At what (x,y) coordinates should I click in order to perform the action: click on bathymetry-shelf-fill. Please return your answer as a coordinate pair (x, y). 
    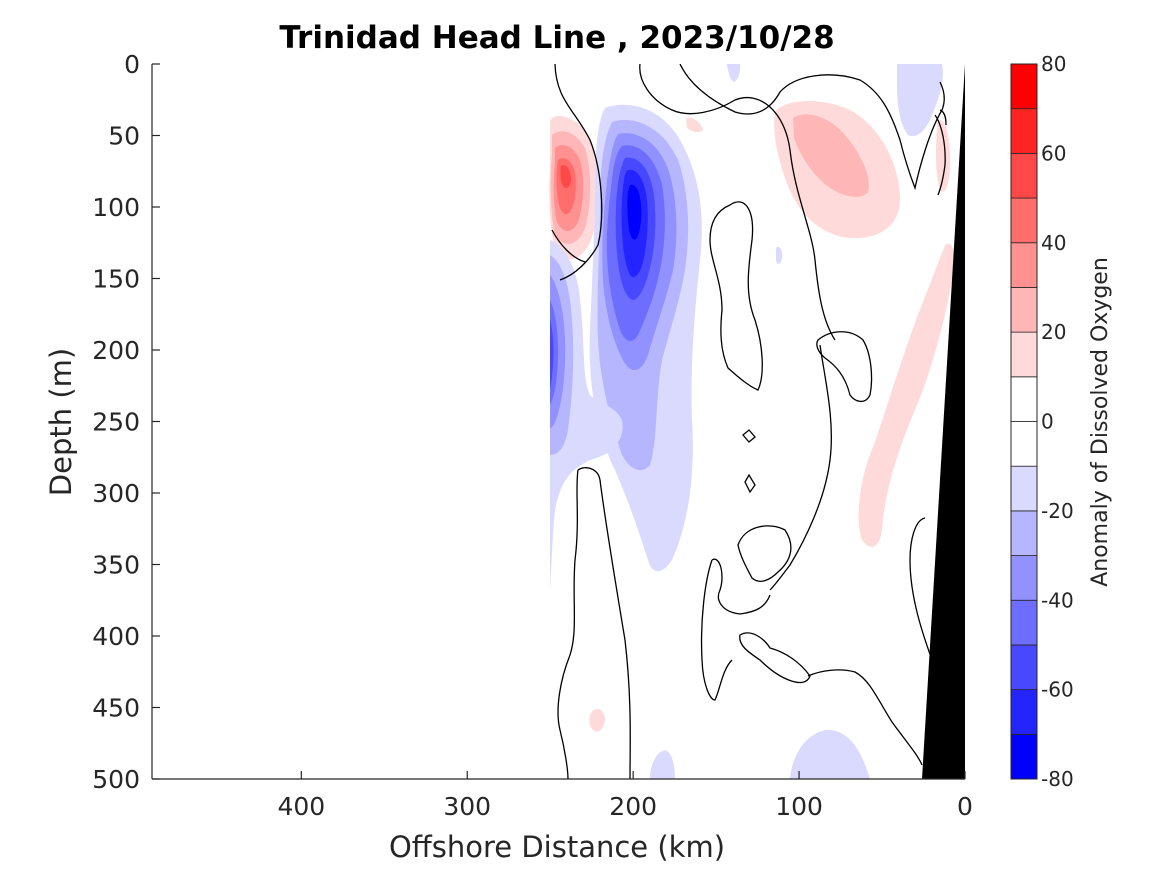
    Looking at the image, I should click on (943, 421).